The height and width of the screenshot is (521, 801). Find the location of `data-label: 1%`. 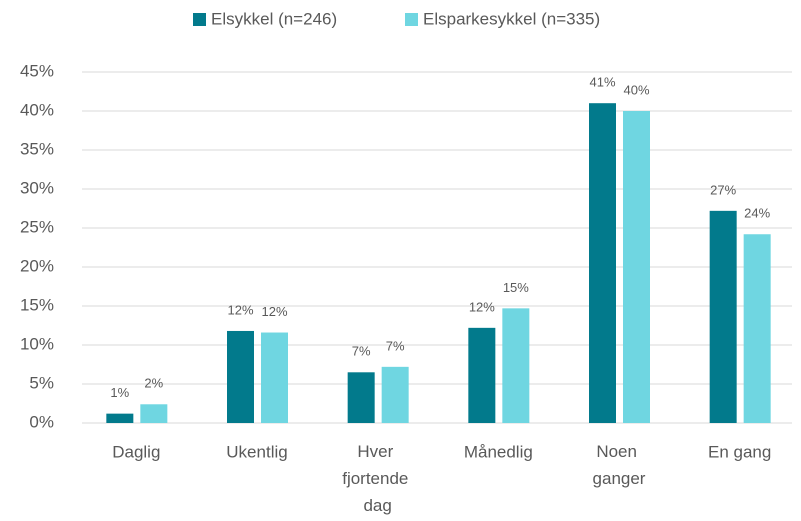

data-label: 1% is located at coordinates (119, 392).